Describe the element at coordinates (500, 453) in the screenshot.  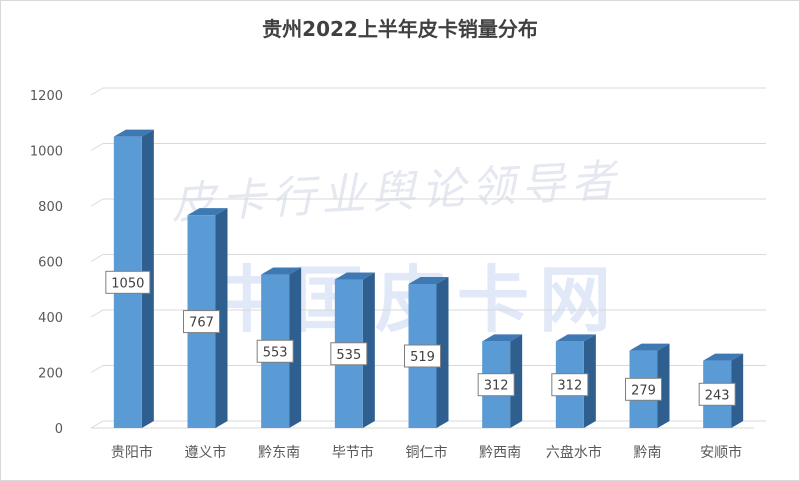
I see `x-tick-label: 黔西南` at that location.